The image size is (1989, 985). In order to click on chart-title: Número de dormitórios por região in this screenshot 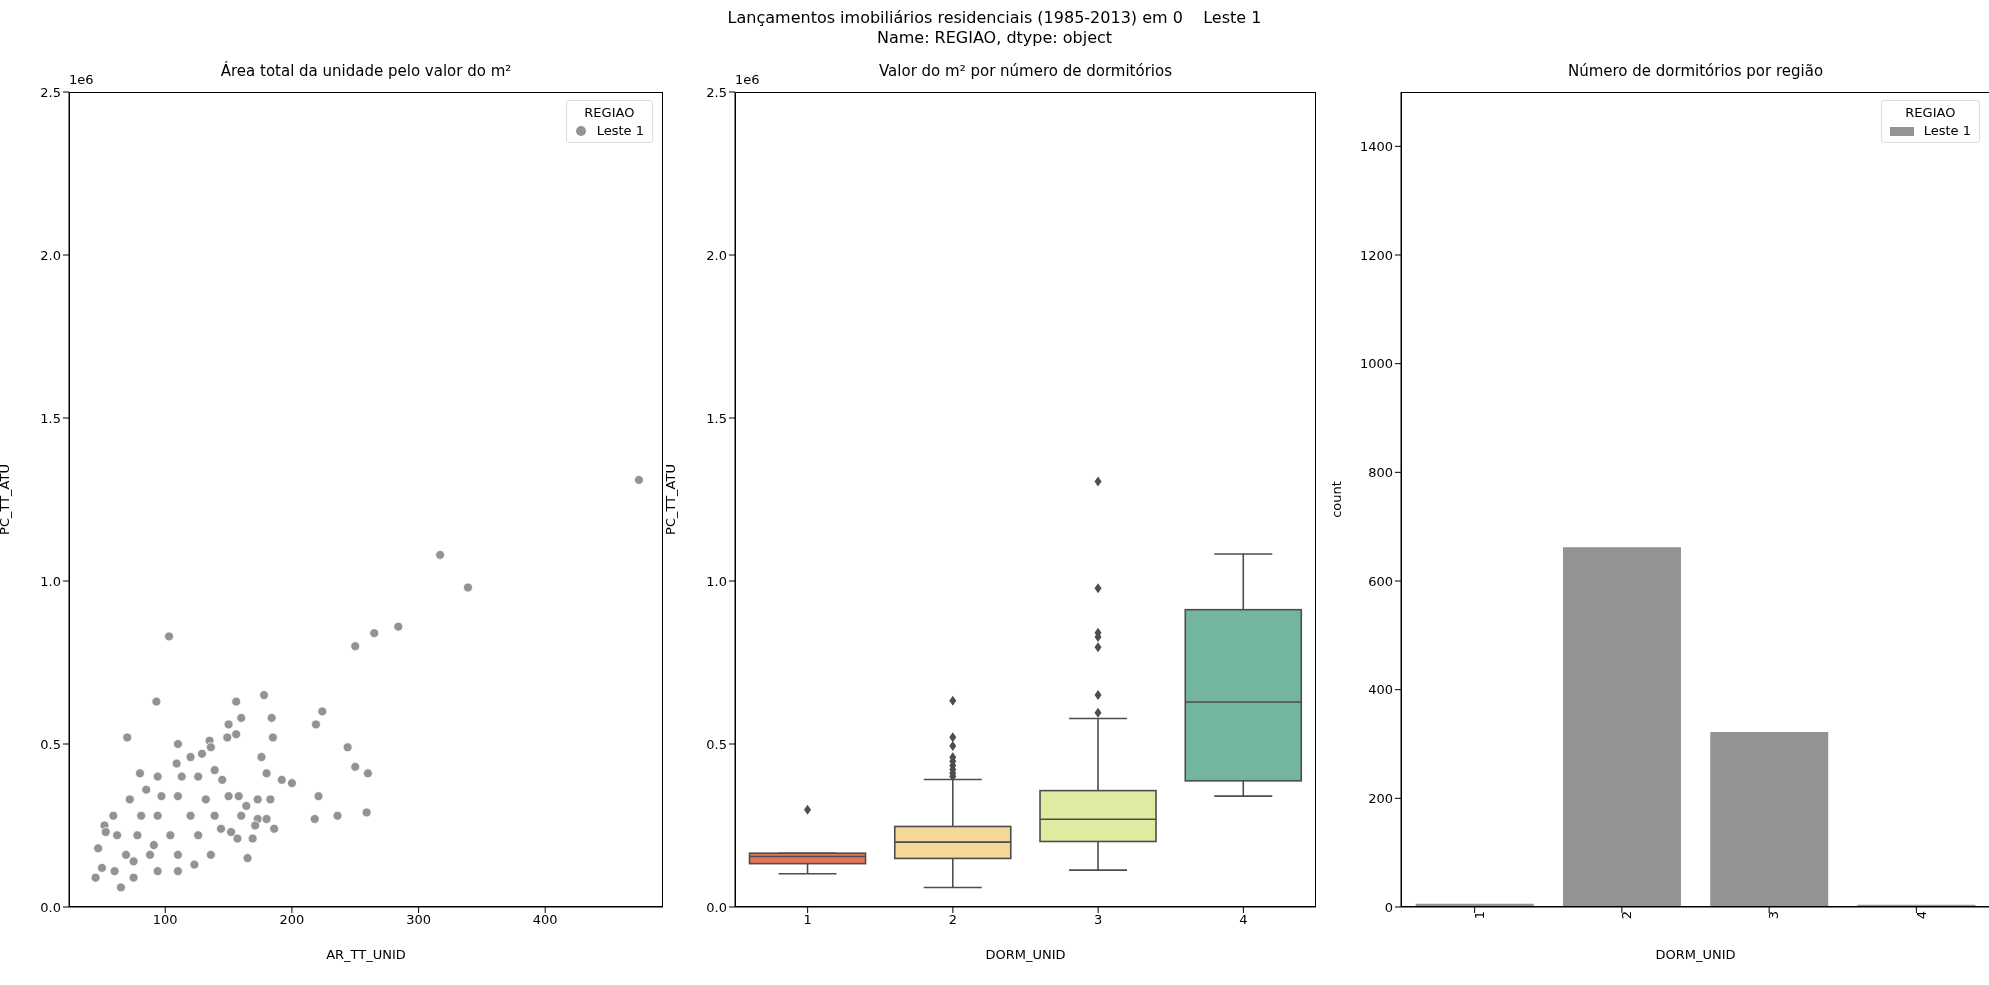, I will do `click(1695, 71)`.